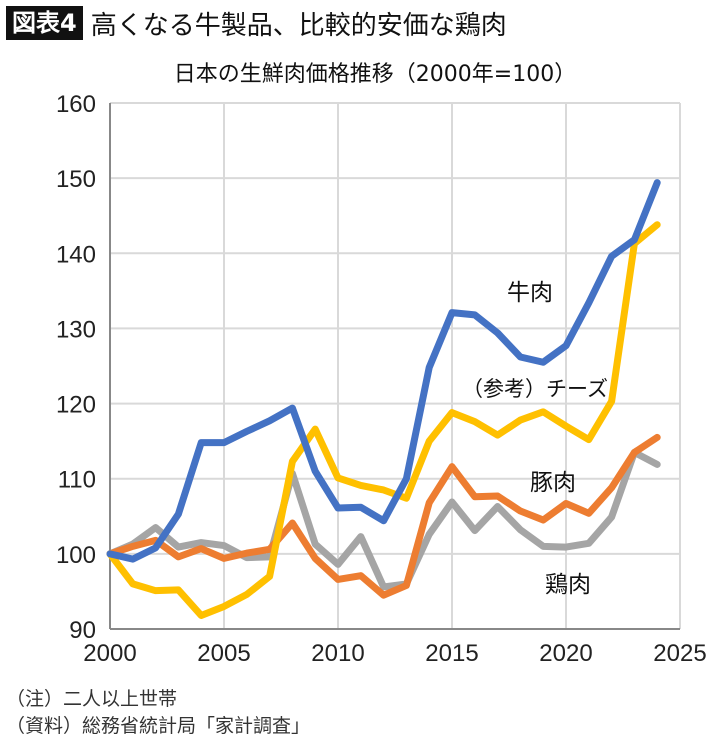 This screenshot has height=742, width=720. I want to click on y-tick-label: 130, so click(76, 329).